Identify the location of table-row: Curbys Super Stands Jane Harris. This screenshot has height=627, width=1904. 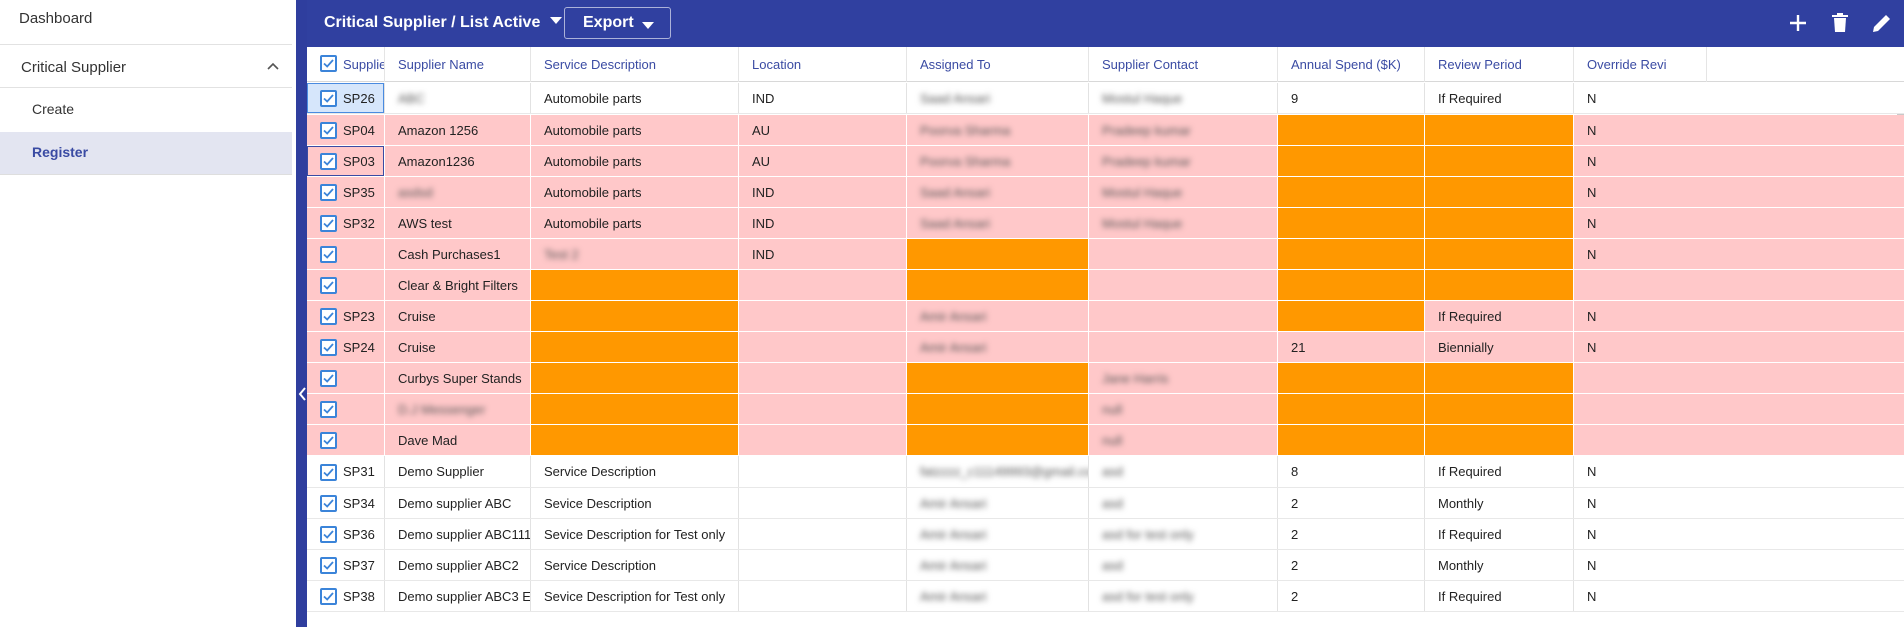
(1105, 378).